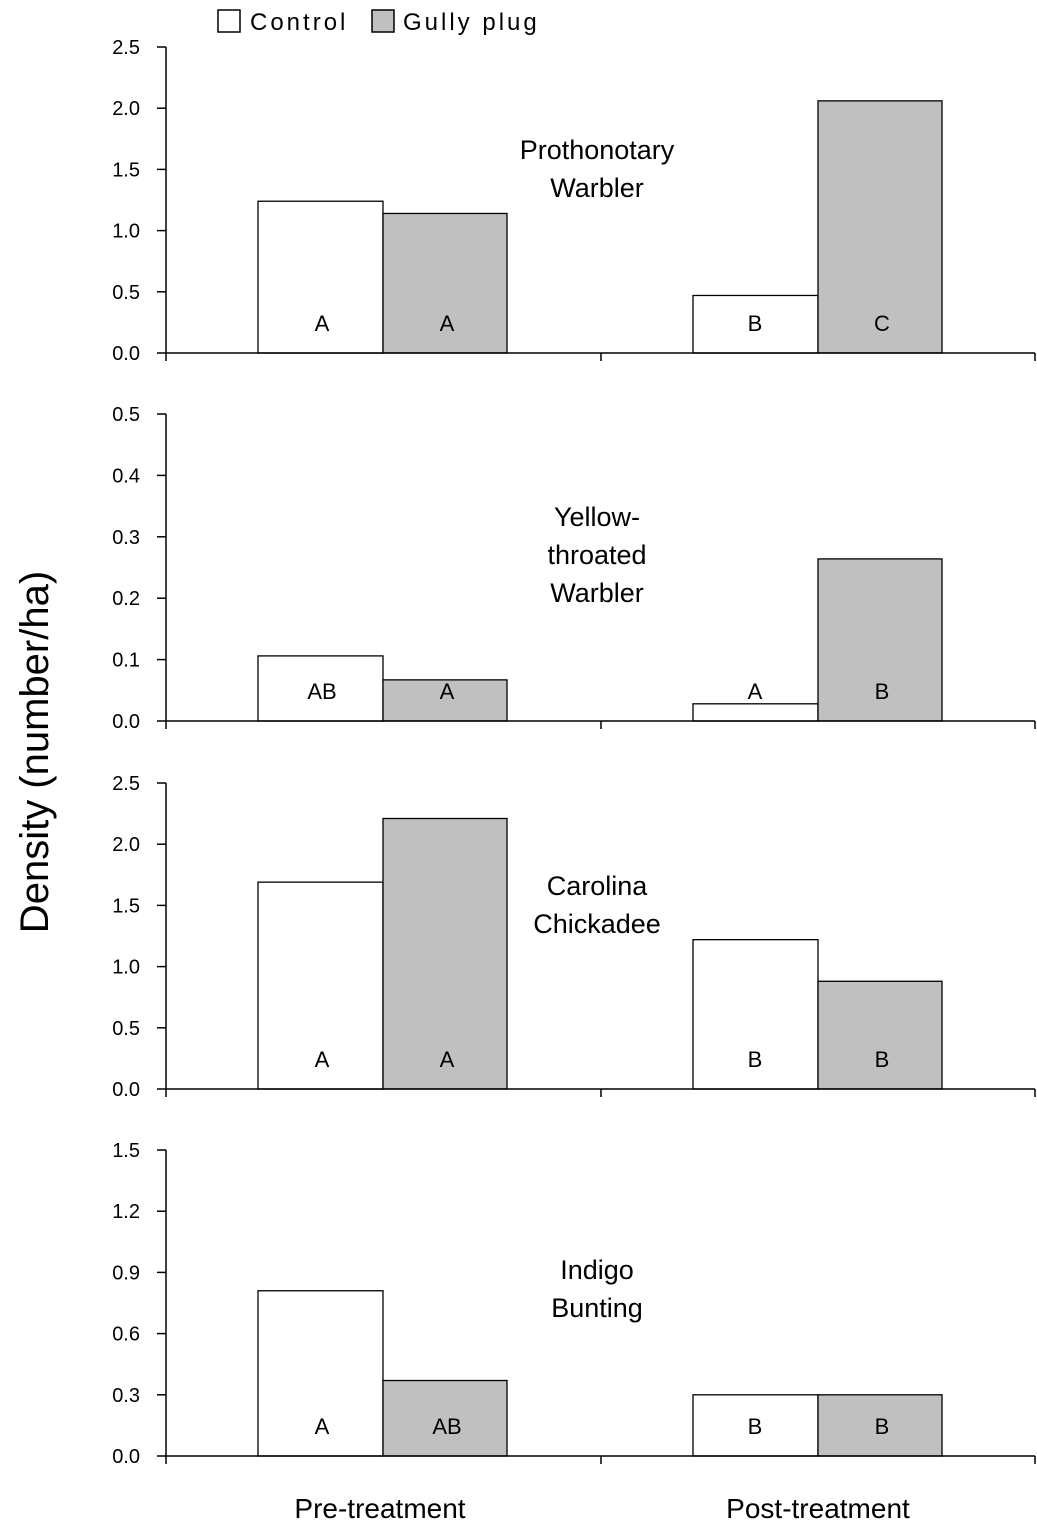 The image size is (1037, 1537). Describe the element at coordinates (126, 1335) in the screenshot. I see `y-tick-label: 0.6` at that location.